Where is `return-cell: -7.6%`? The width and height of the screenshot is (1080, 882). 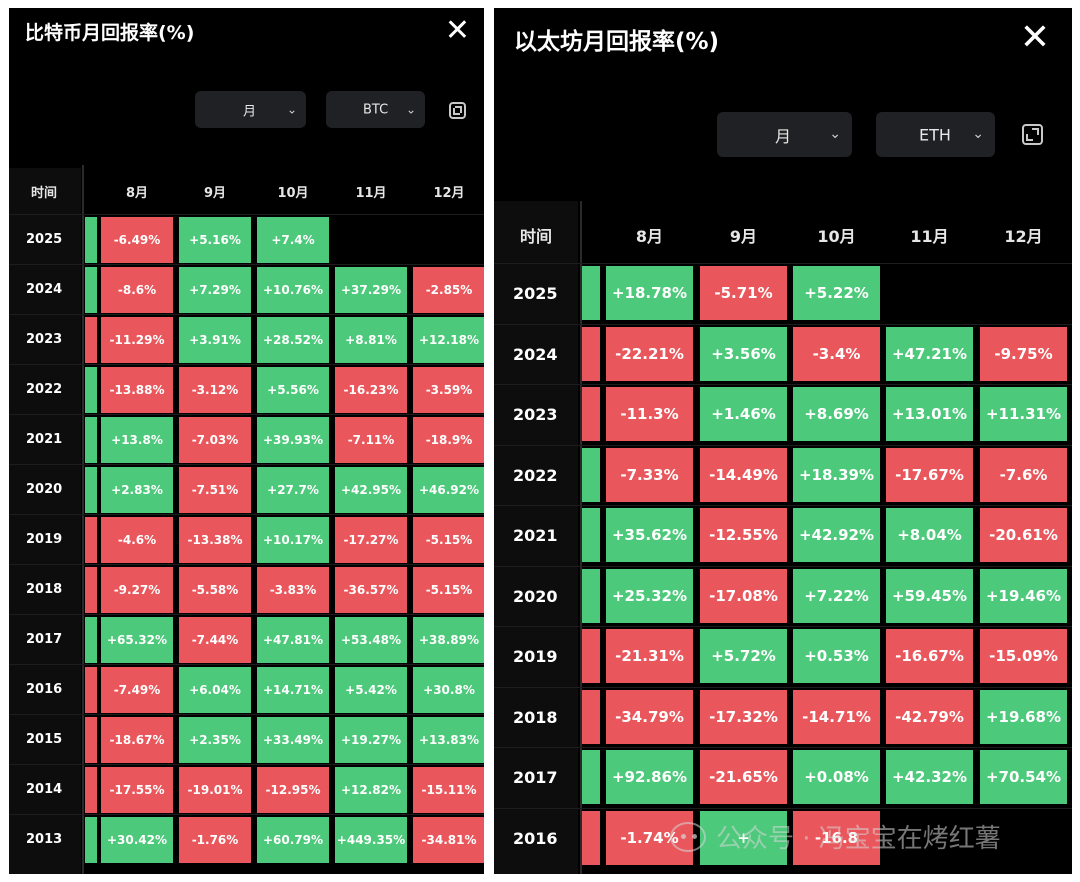 return-cell: -7.6% is located at coordinates (1023, 474).